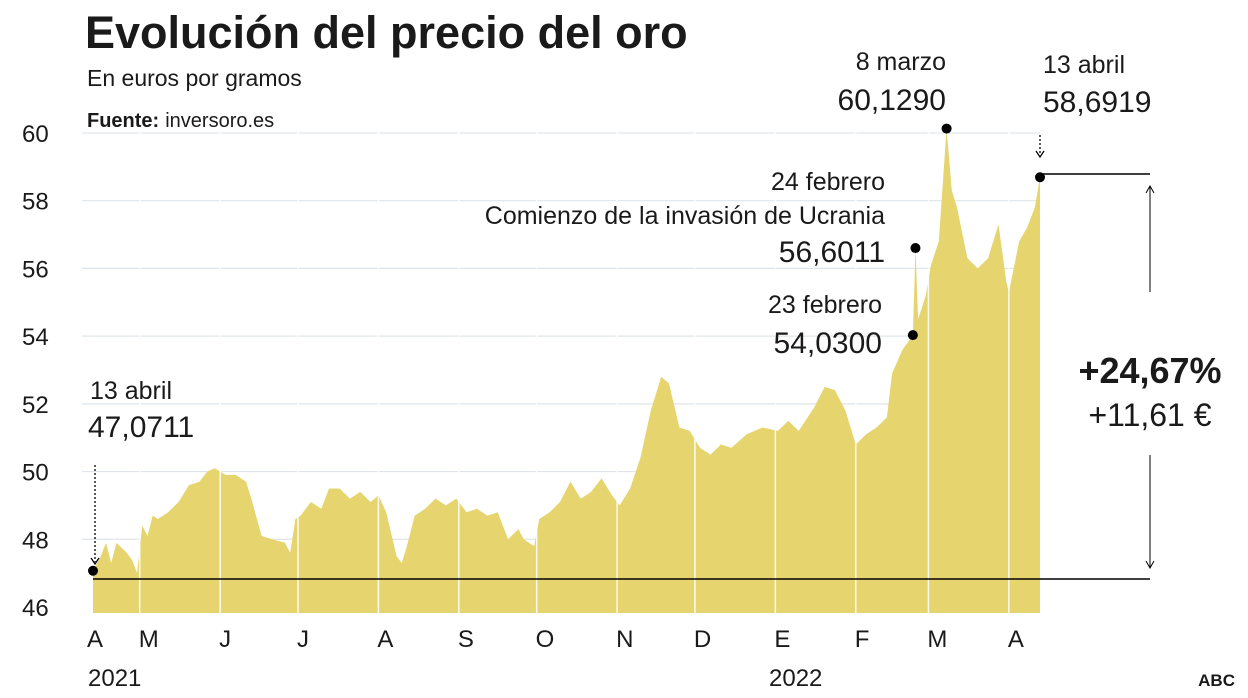 The width and height of the screenshot is (1248, 698). I want to click on year-label-2022: 2022, so click(795, 678).